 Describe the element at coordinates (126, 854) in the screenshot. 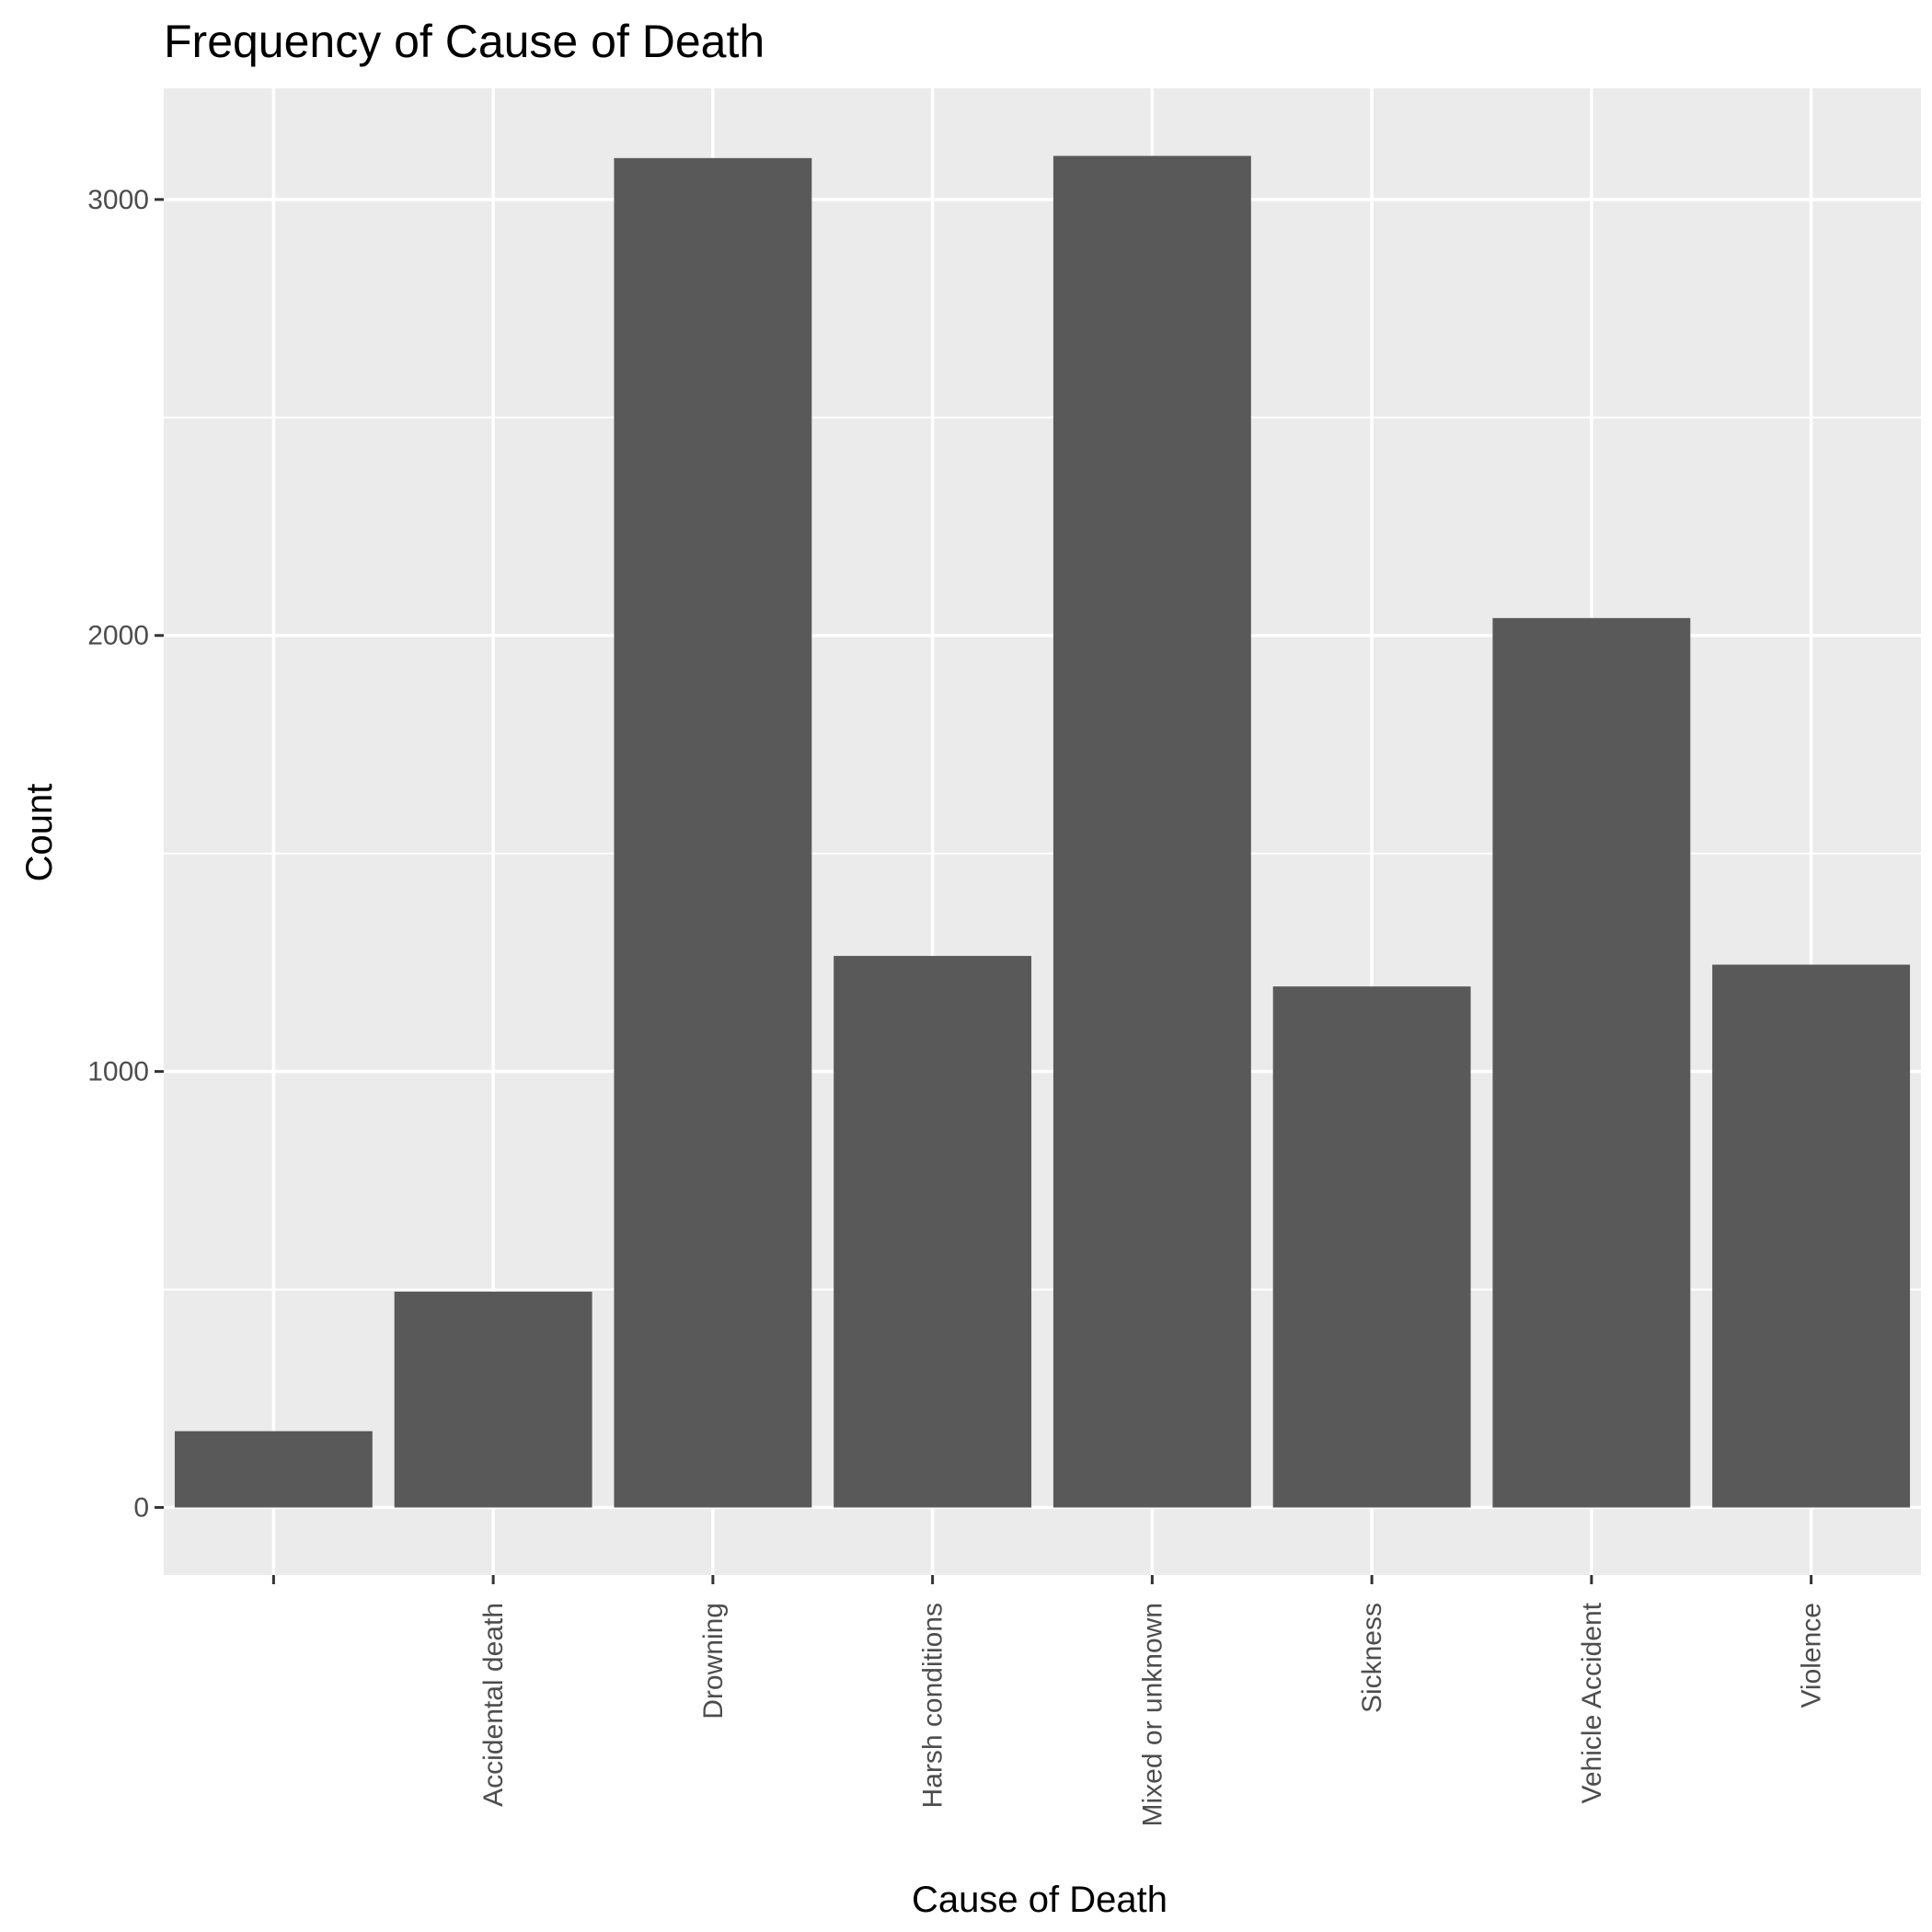

I see `y-axis: 0 1000 2000 3000` at that location.